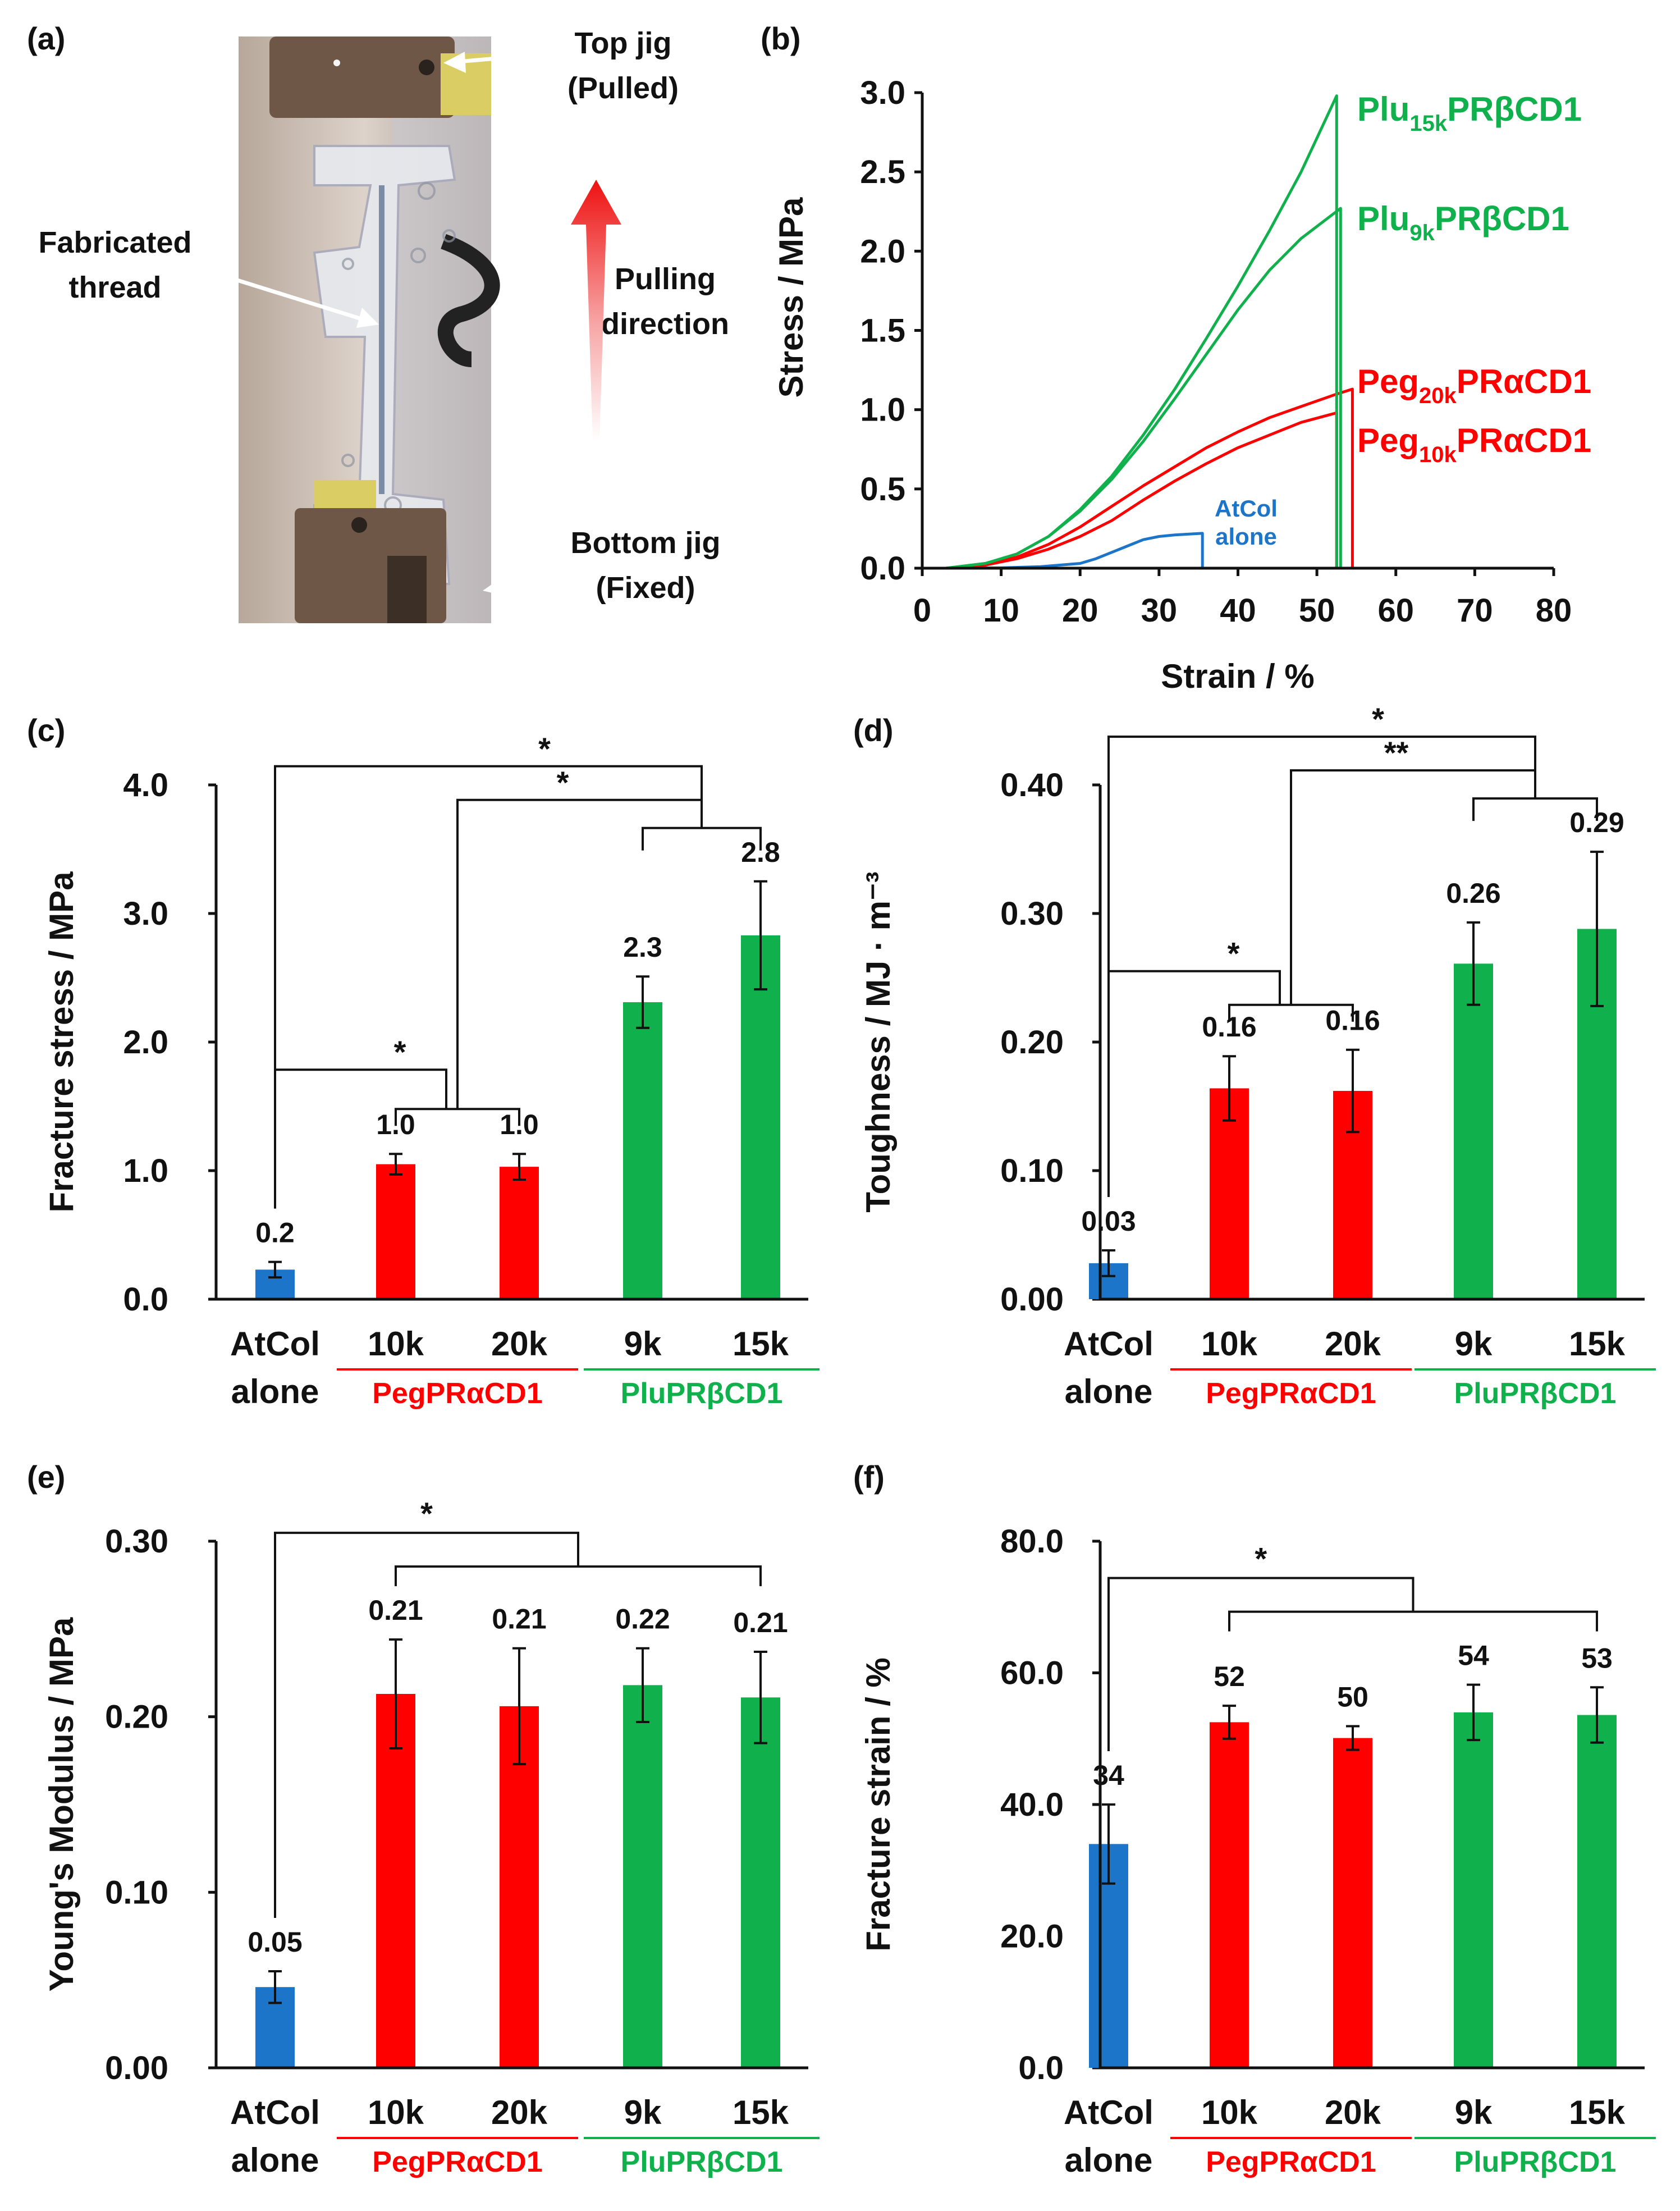 The image size is (1680, 2211). Describe the element at coordinates (1238, 676) in the screenshot. I see `x-axis-title-b: Strain / %` at that location.